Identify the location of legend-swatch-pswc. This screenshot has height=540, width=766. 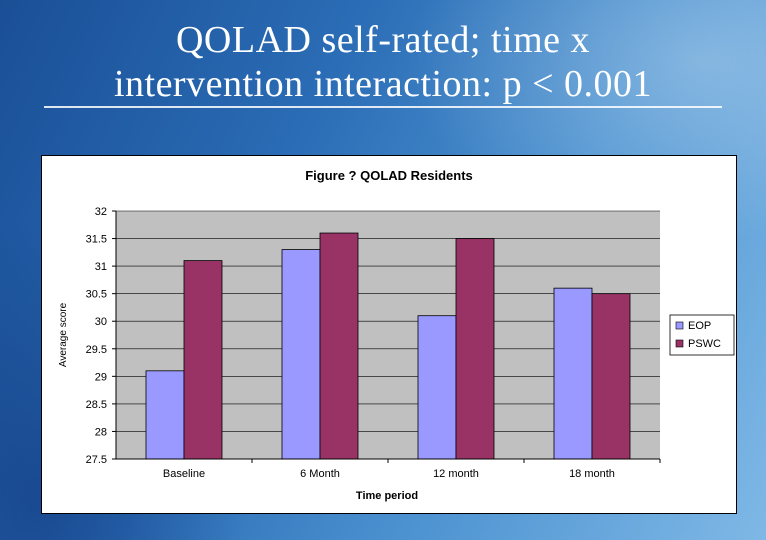
(679, 343).